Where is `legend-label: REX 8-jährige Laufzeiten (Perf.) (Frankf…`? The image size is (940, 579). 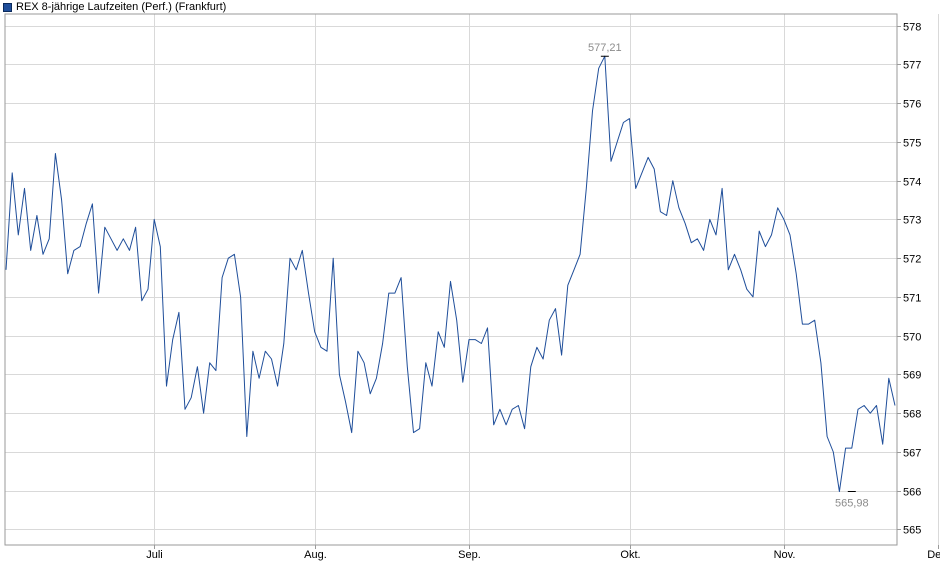 legend-label: REX 8-jährige Laufzeiten (Perf.) (Frankf… is located at coordinates (121, 7).